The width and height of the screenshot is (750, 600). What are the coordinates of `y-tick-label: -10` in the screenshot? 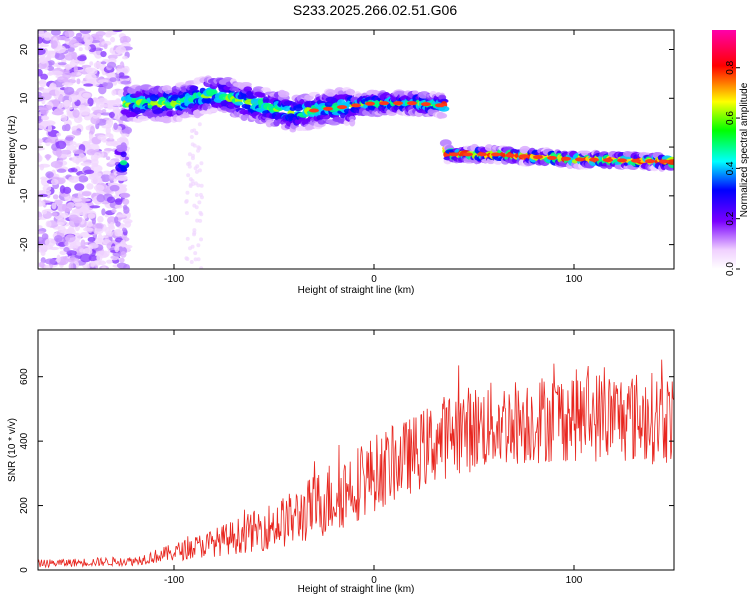 It's located at (24, 195).